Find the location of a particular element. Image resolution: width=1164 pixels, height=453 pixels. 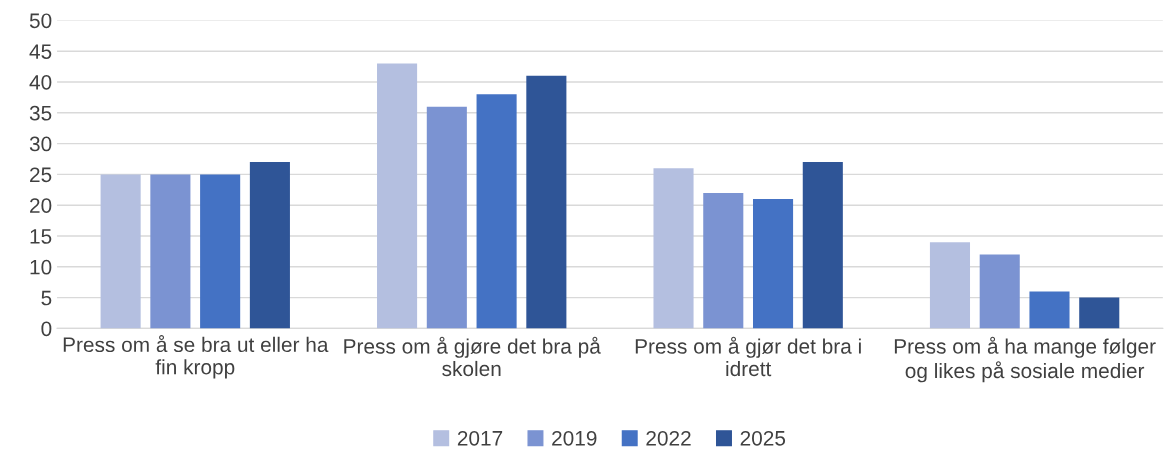

y-tick-label: 25 is located at coordinates (41, 175).